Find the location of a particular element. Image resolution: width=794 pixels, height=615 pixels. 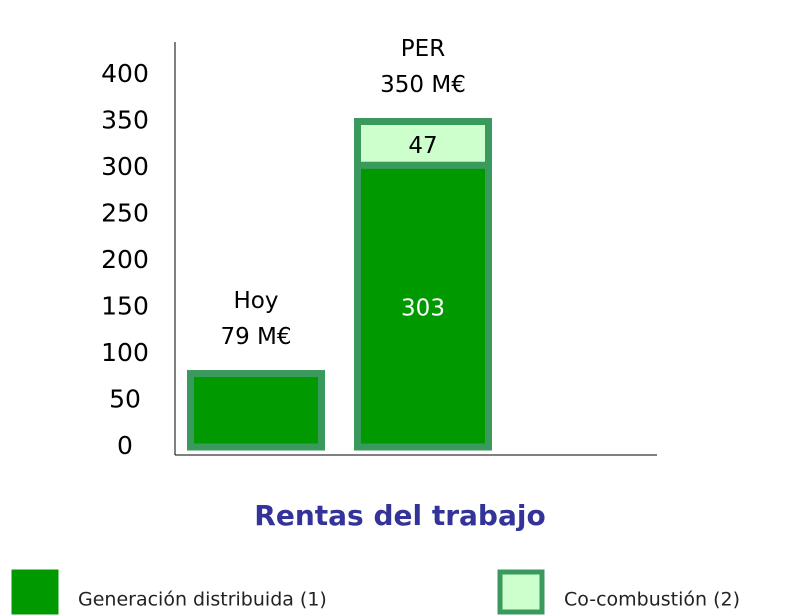

y-tick-label: 100 is located at coordinates (125, 352).